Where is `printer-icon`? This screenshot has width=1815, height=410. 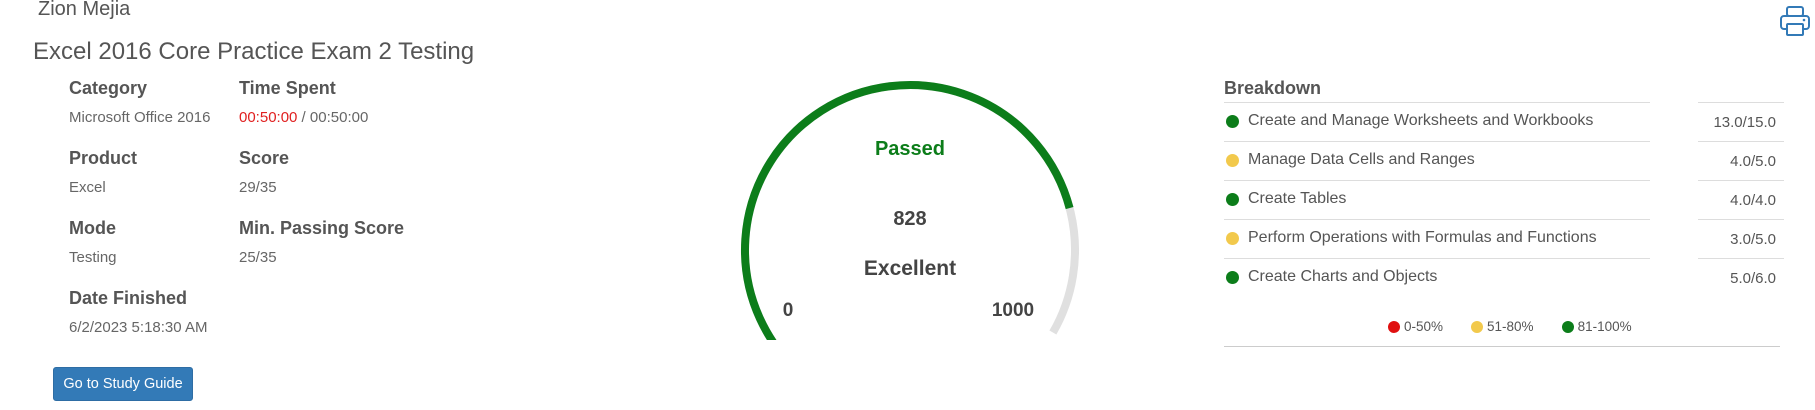 printer-icon is located at coordinates (1795, 21).